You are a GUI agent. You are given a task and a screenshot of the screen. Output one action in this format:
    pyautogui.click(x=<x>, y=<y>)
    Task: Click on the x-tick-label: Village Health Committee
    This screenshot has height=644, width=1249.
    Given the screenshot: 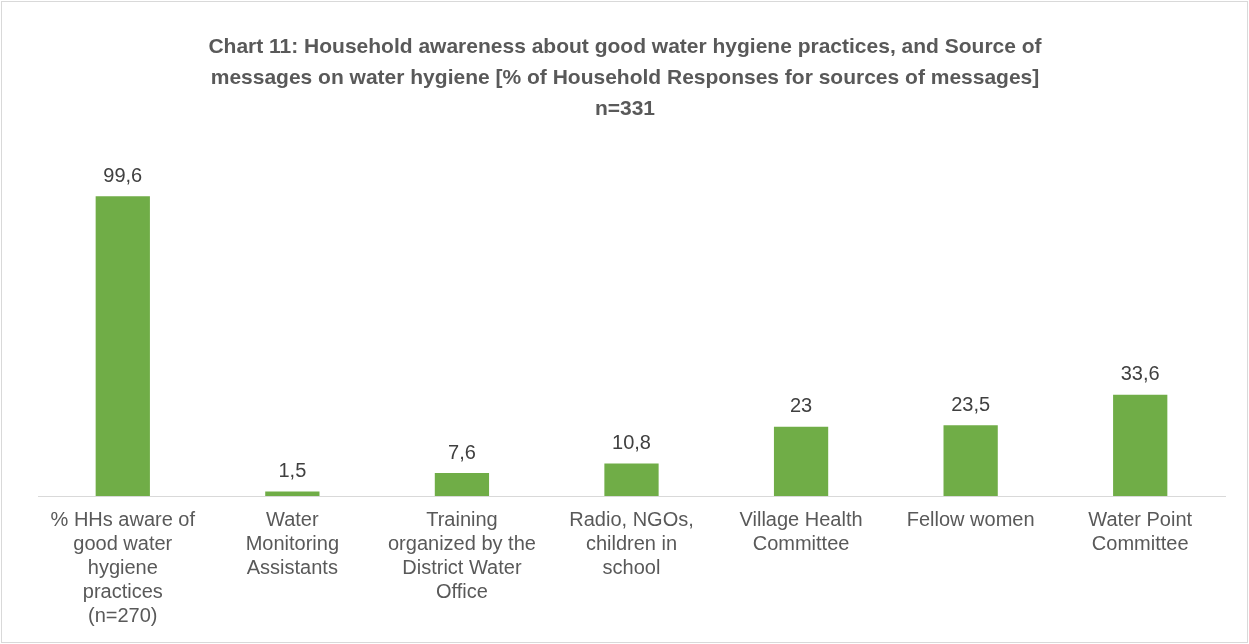 What is the action you would take?
    pyautogui.click(x=801, y=530)
    